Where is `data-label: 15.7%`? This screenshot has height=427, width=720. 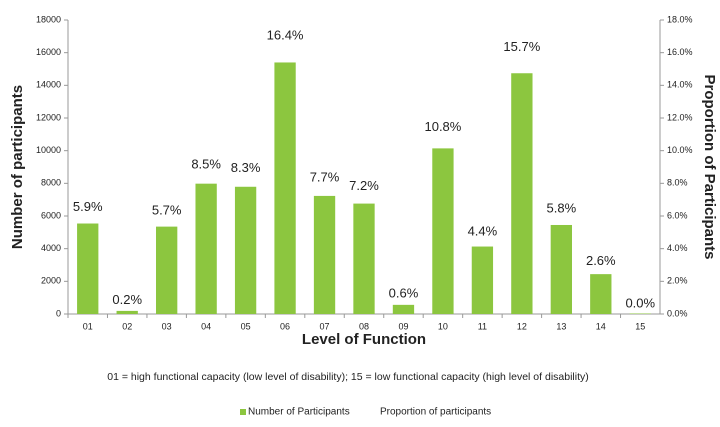
data-label: 15.7% is located at coordinates (521, 46).